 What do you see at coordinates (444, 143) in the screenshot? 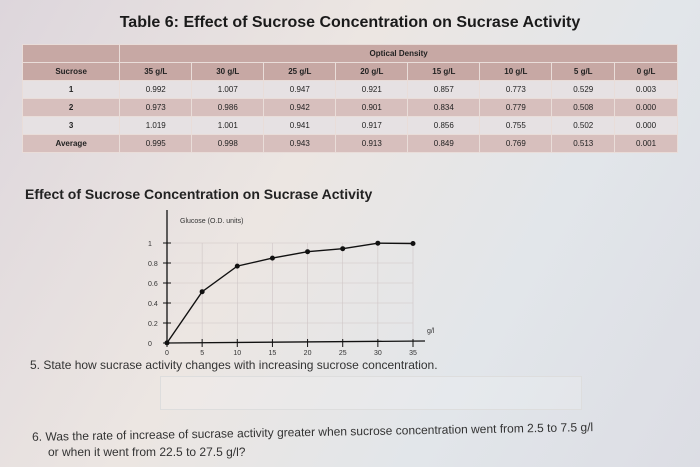
I see `table-cell: 0.849` at bounding box center [444, 143].